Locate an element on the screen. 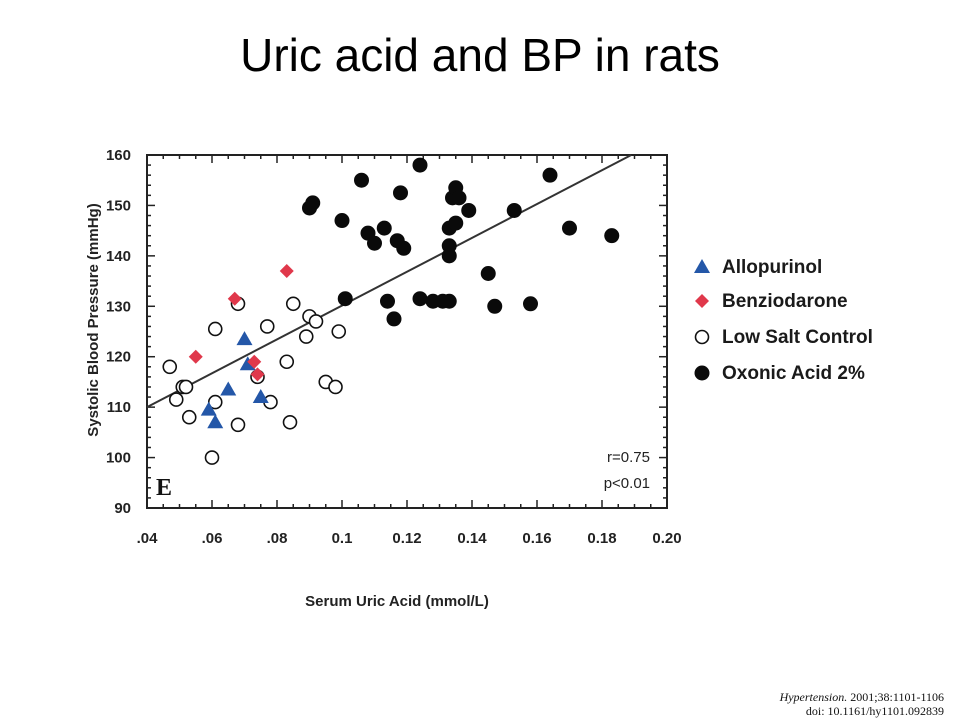 This screenshot has height=720, width=960. legend-label: Allopurinol is located at coordinates (772, 267).